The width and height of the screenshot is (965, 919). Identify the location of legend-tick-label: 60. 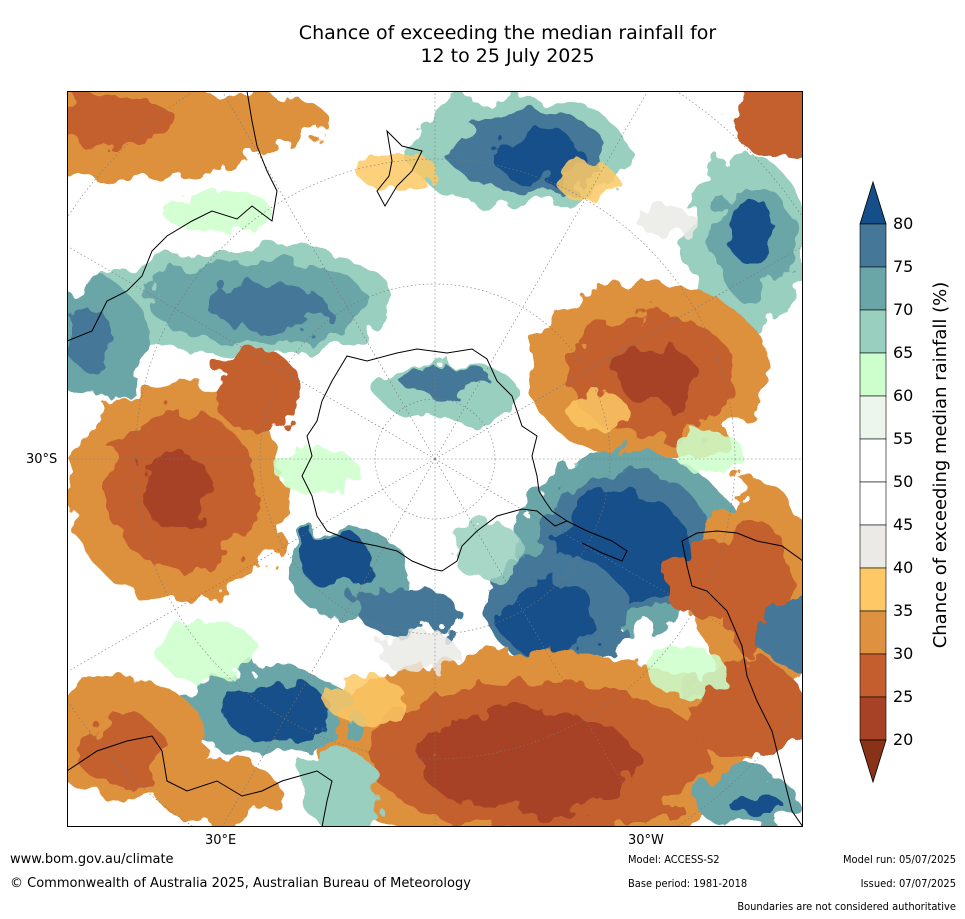
(903, 395).